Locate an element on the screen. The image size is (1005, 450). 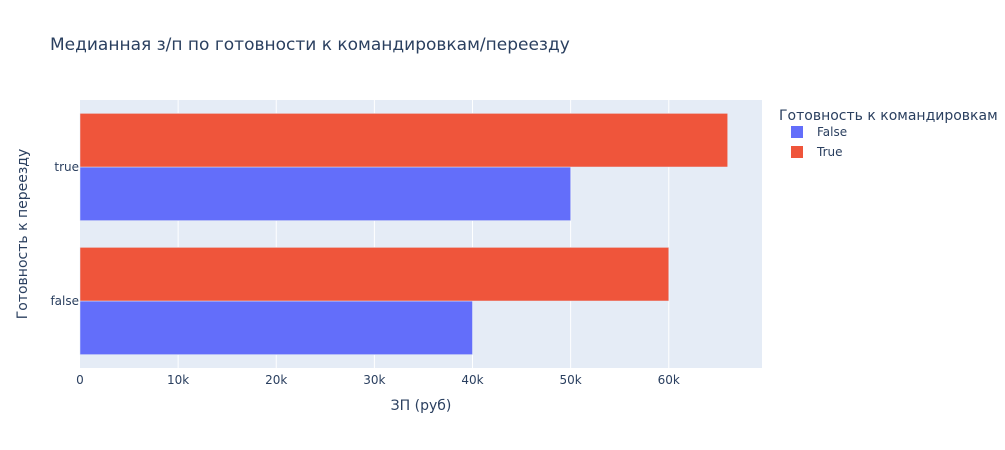
legend-swatch-true is located at coordinates (797, 152).